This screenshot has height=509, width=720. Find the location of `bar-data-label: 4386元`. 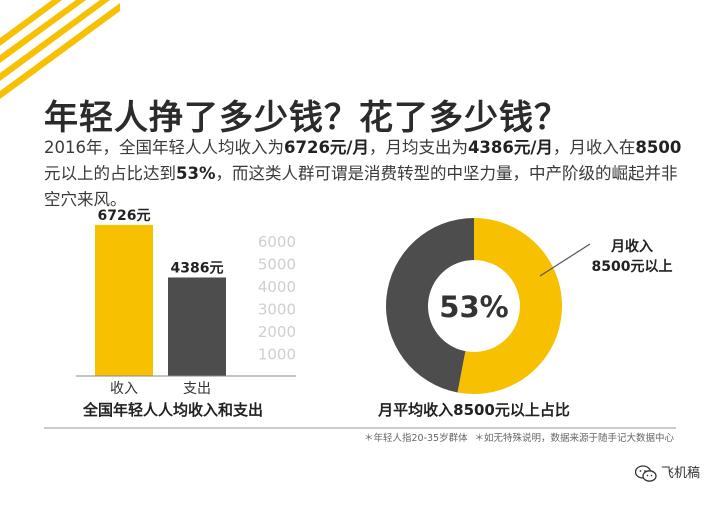

bar-data-label: 4386元 is located at coordinates (197, 268).